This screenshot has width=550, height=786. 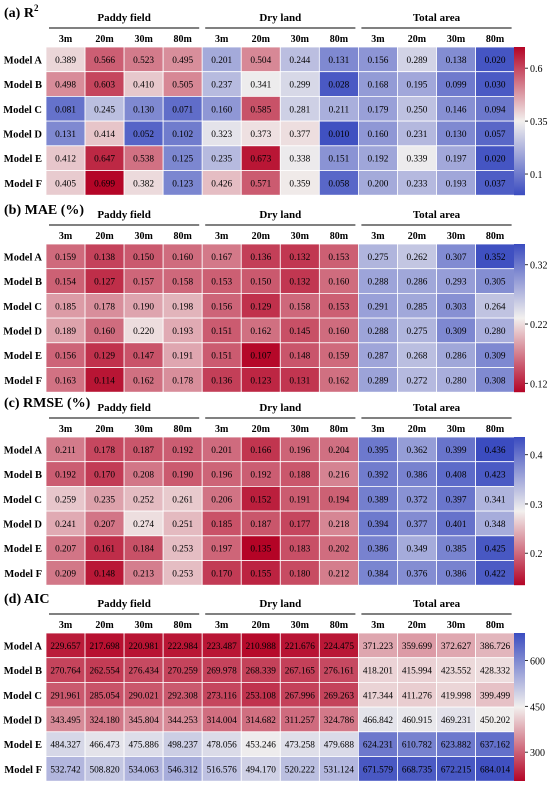 What do you see at coordinates (21, 12) in the screenshot?
I see `panel-title: (a) R2` at bounding box center [21, 12].